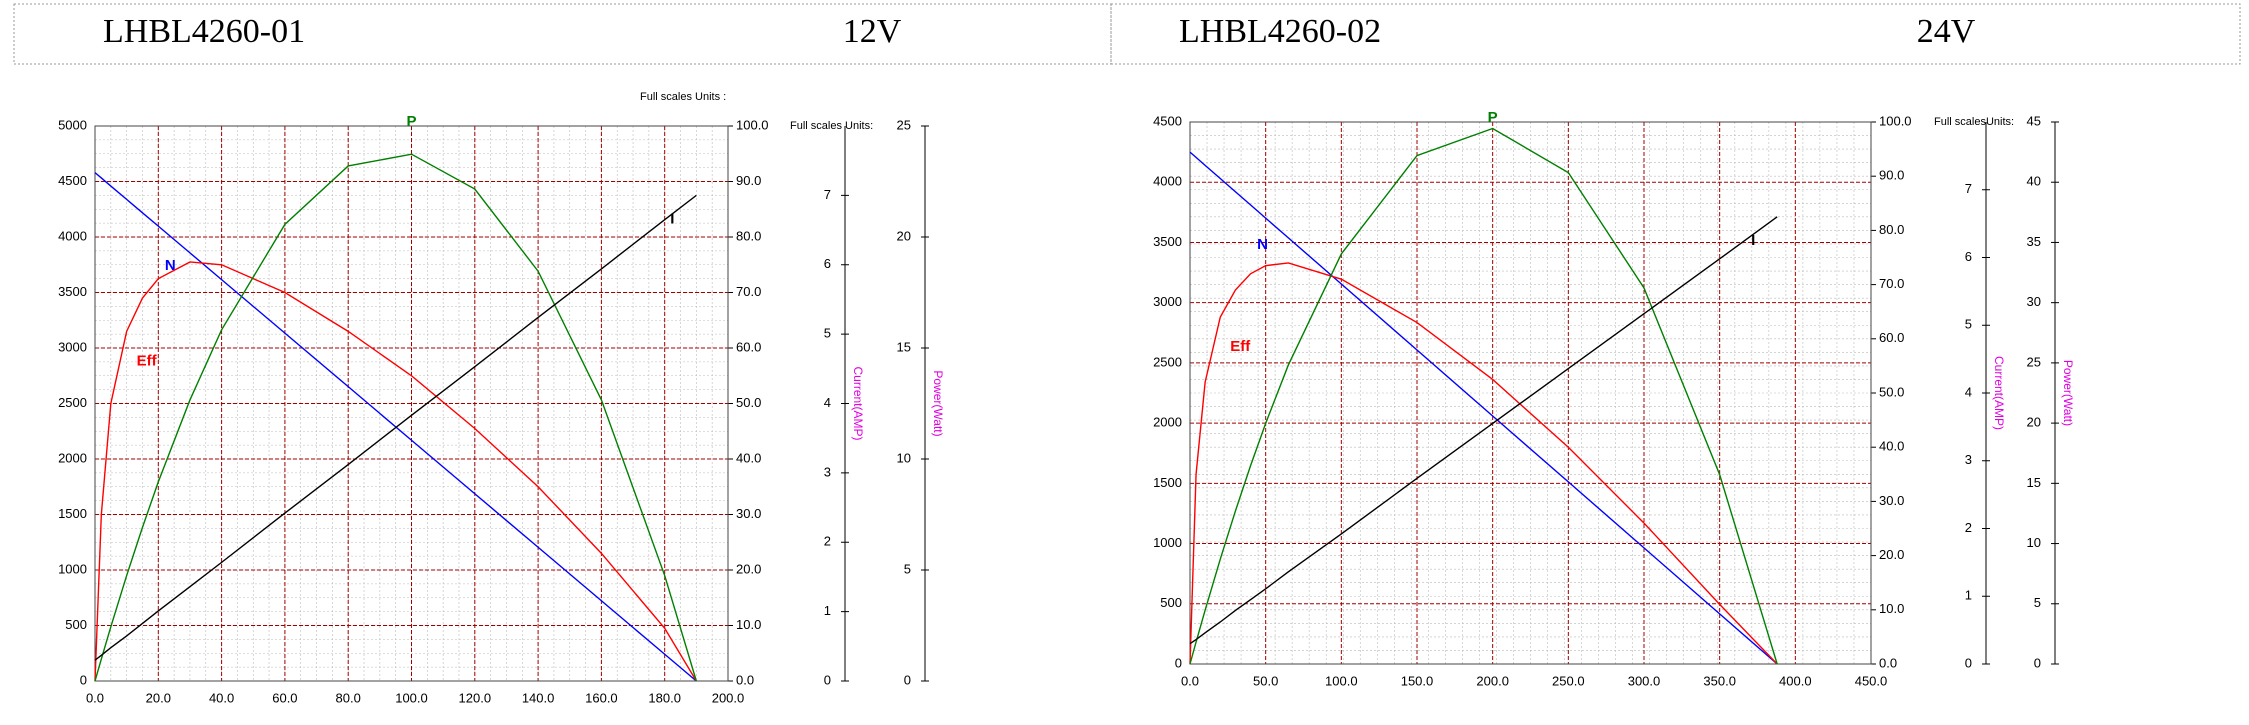  What do you see at coordinates (1675, 34) in the screenshot?
I see `header-box` at bounding box center [1675, 34].